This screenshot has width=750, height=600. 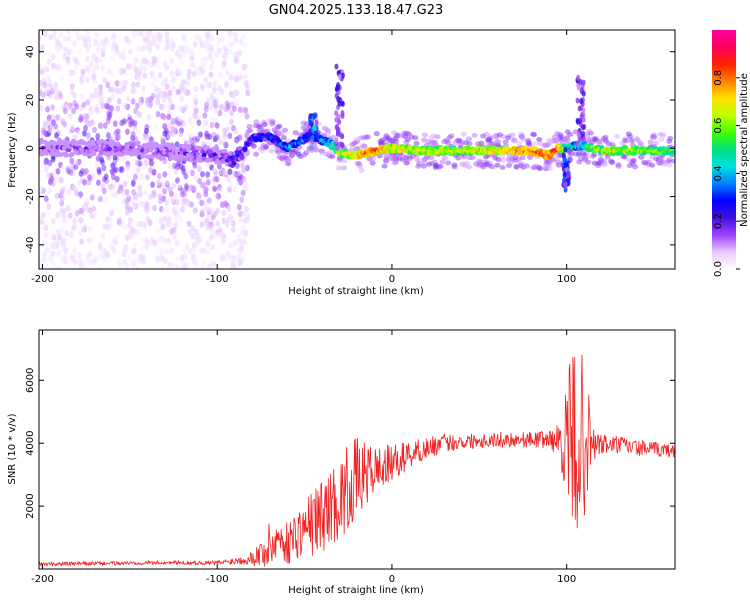 I want to click on colorbar-ticks: 0.0 0.2 0.4 0.6 0.8, so click(x=726, y=173).